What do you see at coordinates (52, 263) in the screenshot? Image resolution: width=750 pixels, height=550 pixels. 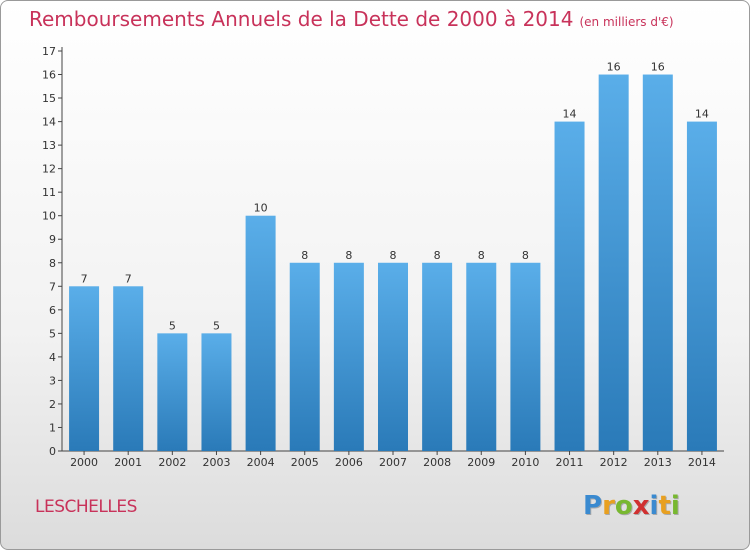 I see `y-tick-label: 8` at bounding box center [52, 263].